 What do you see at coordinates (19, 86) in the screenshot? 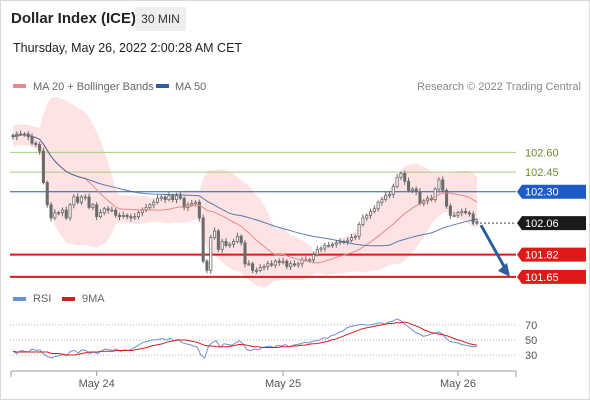
I see `ma20-legend-swatch` at bounding box center [19, 86].